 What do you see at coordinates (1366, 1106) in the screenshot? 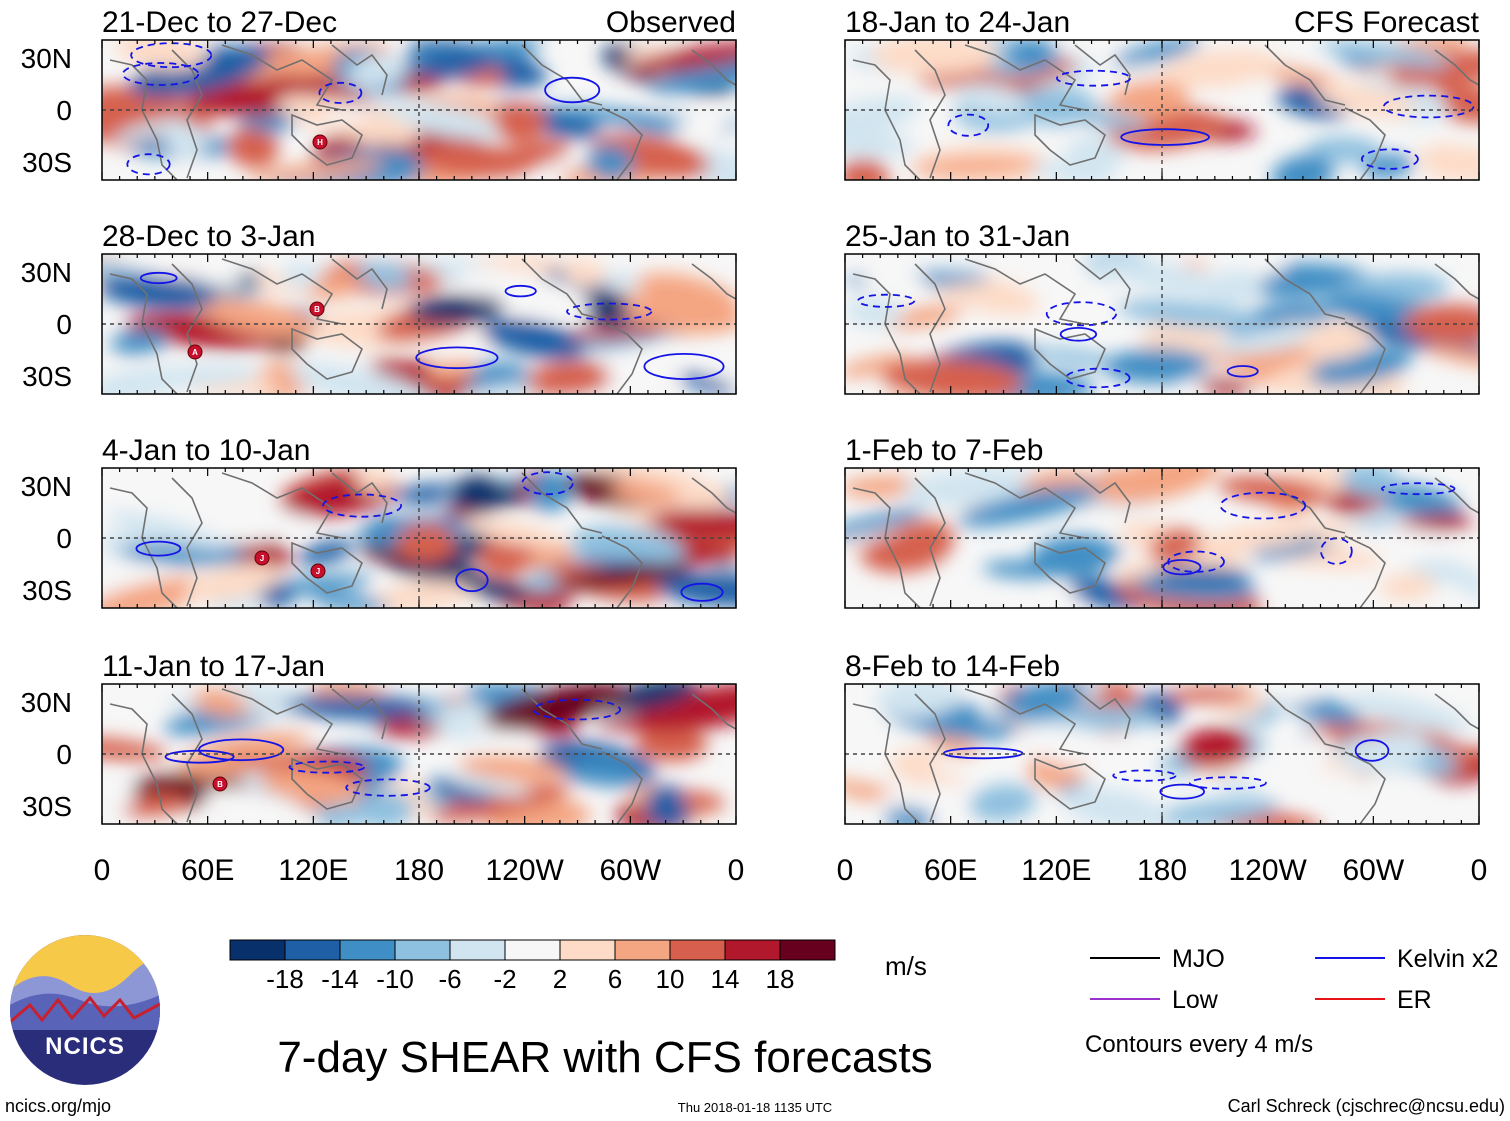
I see `footer-credit: Carl Schreck (cjschrec@ncsu.edu)` at bounding box center [1366, 1106].